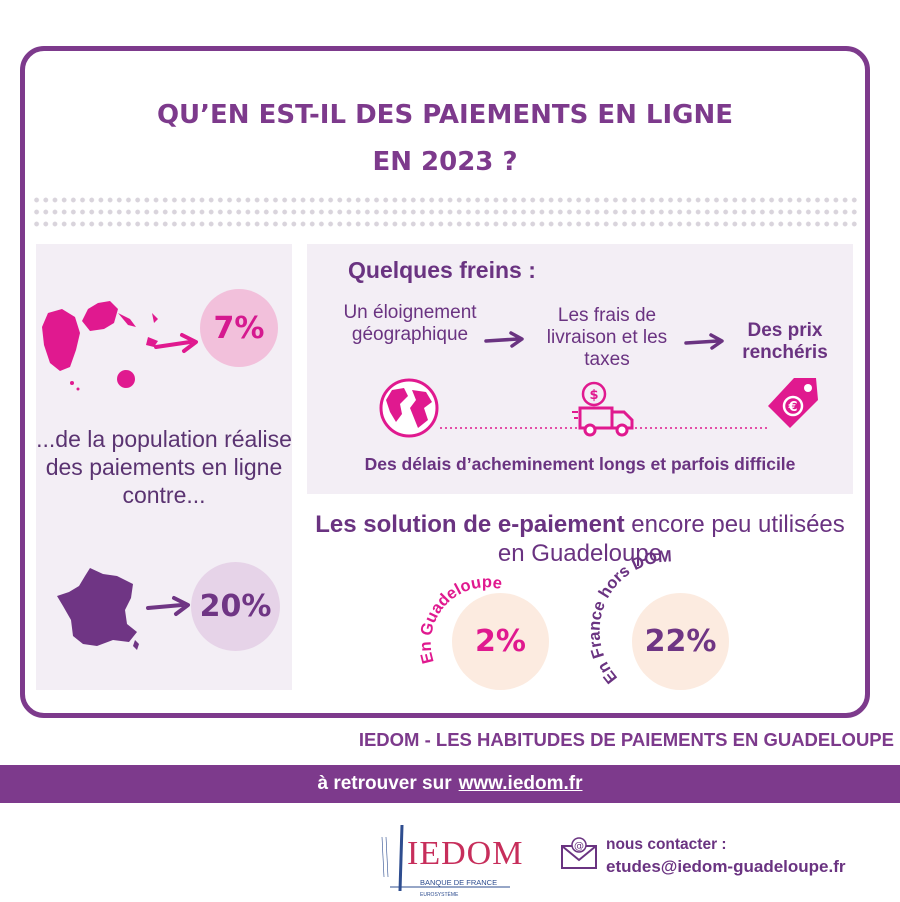  I want to click on page-title-line1: QU’EN EST-IL DES PAIEMENTS EN LIGNE, so click(445, 115).